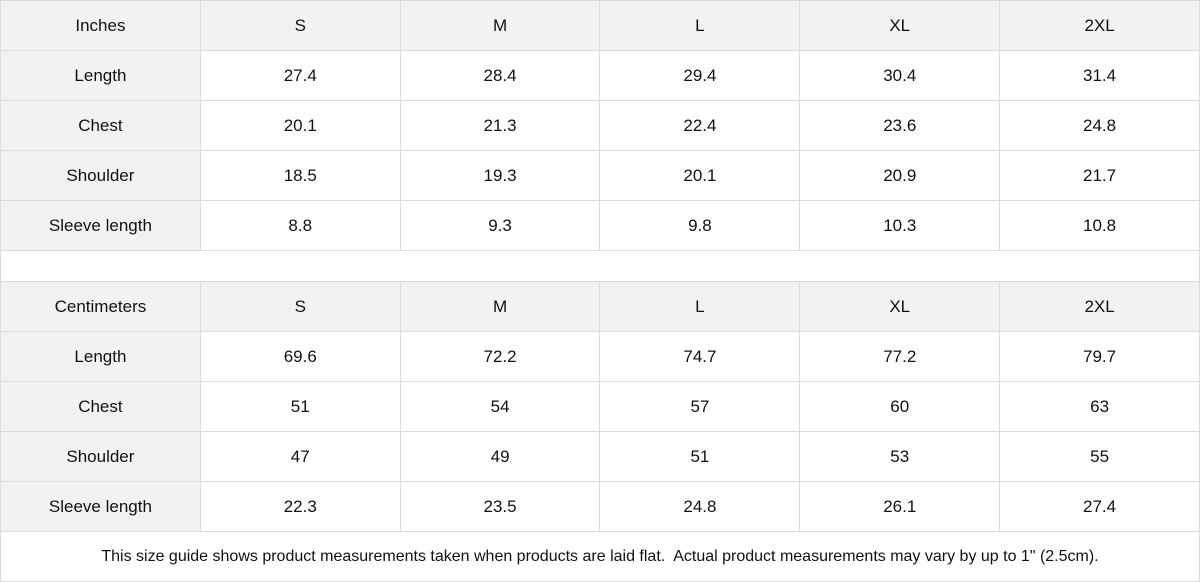 The height and width of the screenshot is (582, 1200). Describe the element at coordinates (300, 176) in the screenshot. I see `measurement-value: 18.5` at that location.